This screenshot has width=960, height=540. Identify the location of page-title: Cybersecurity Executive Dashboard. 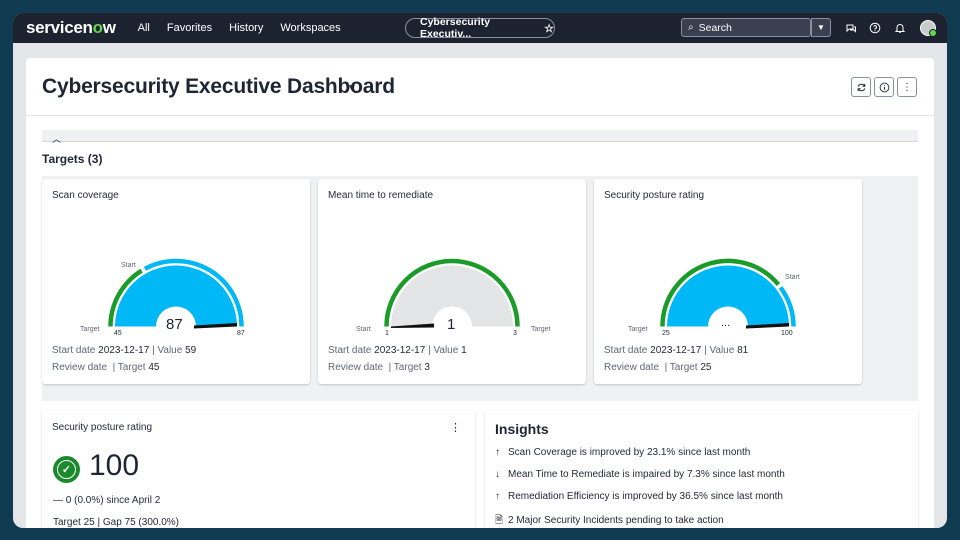
(218, 86).